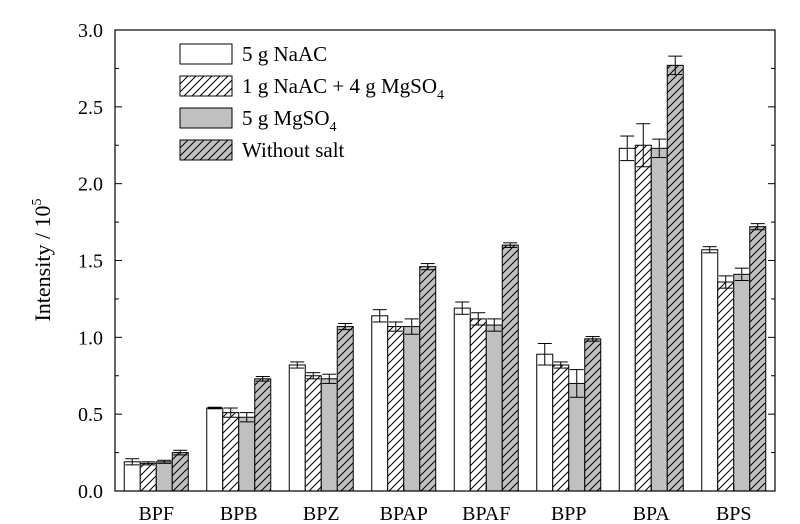  Describe the element at coordinates (404, 513) in the screenshot. I see `x-tick-label-bpap: BPAP` at that location.